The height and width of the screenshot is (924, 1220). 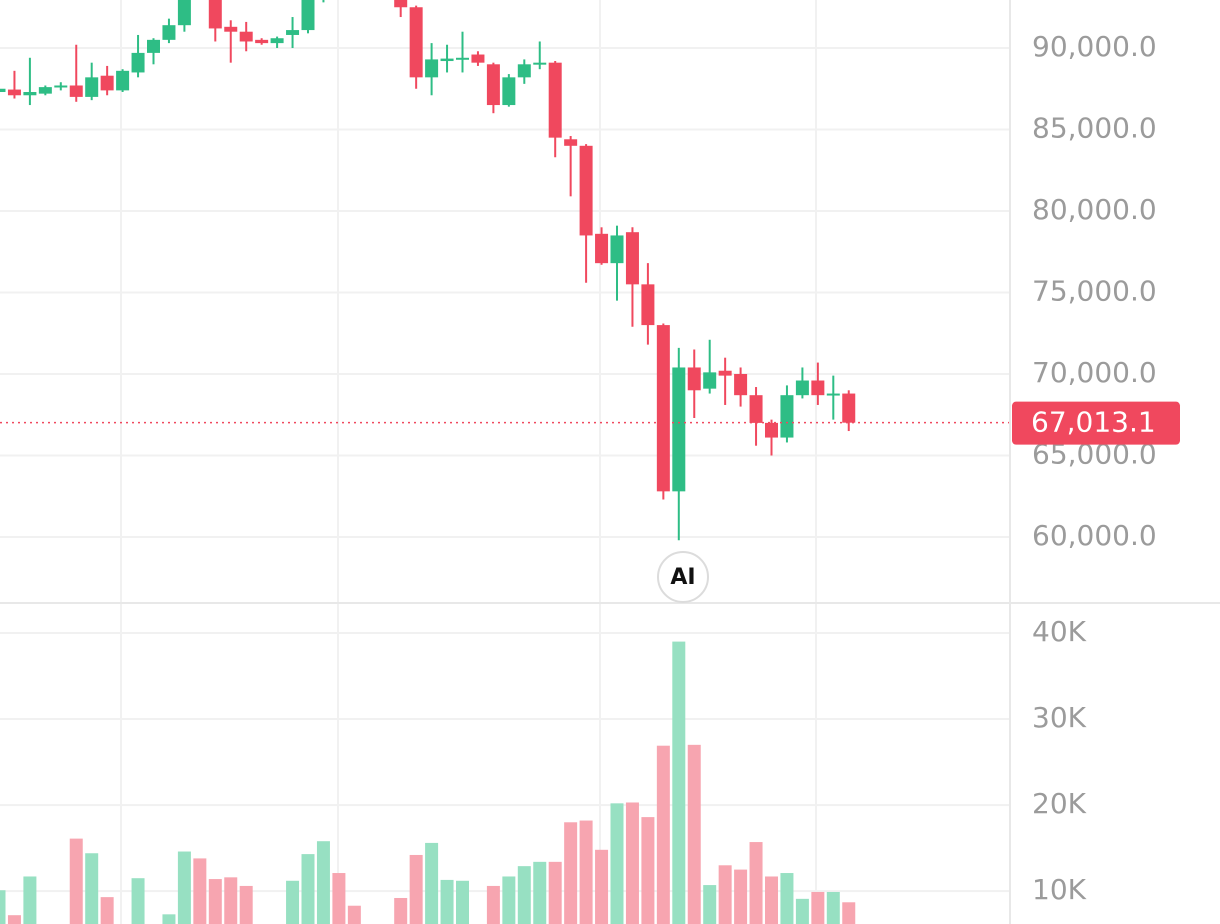 I want to click on ai-label: AI, so click(x=682, y=577).